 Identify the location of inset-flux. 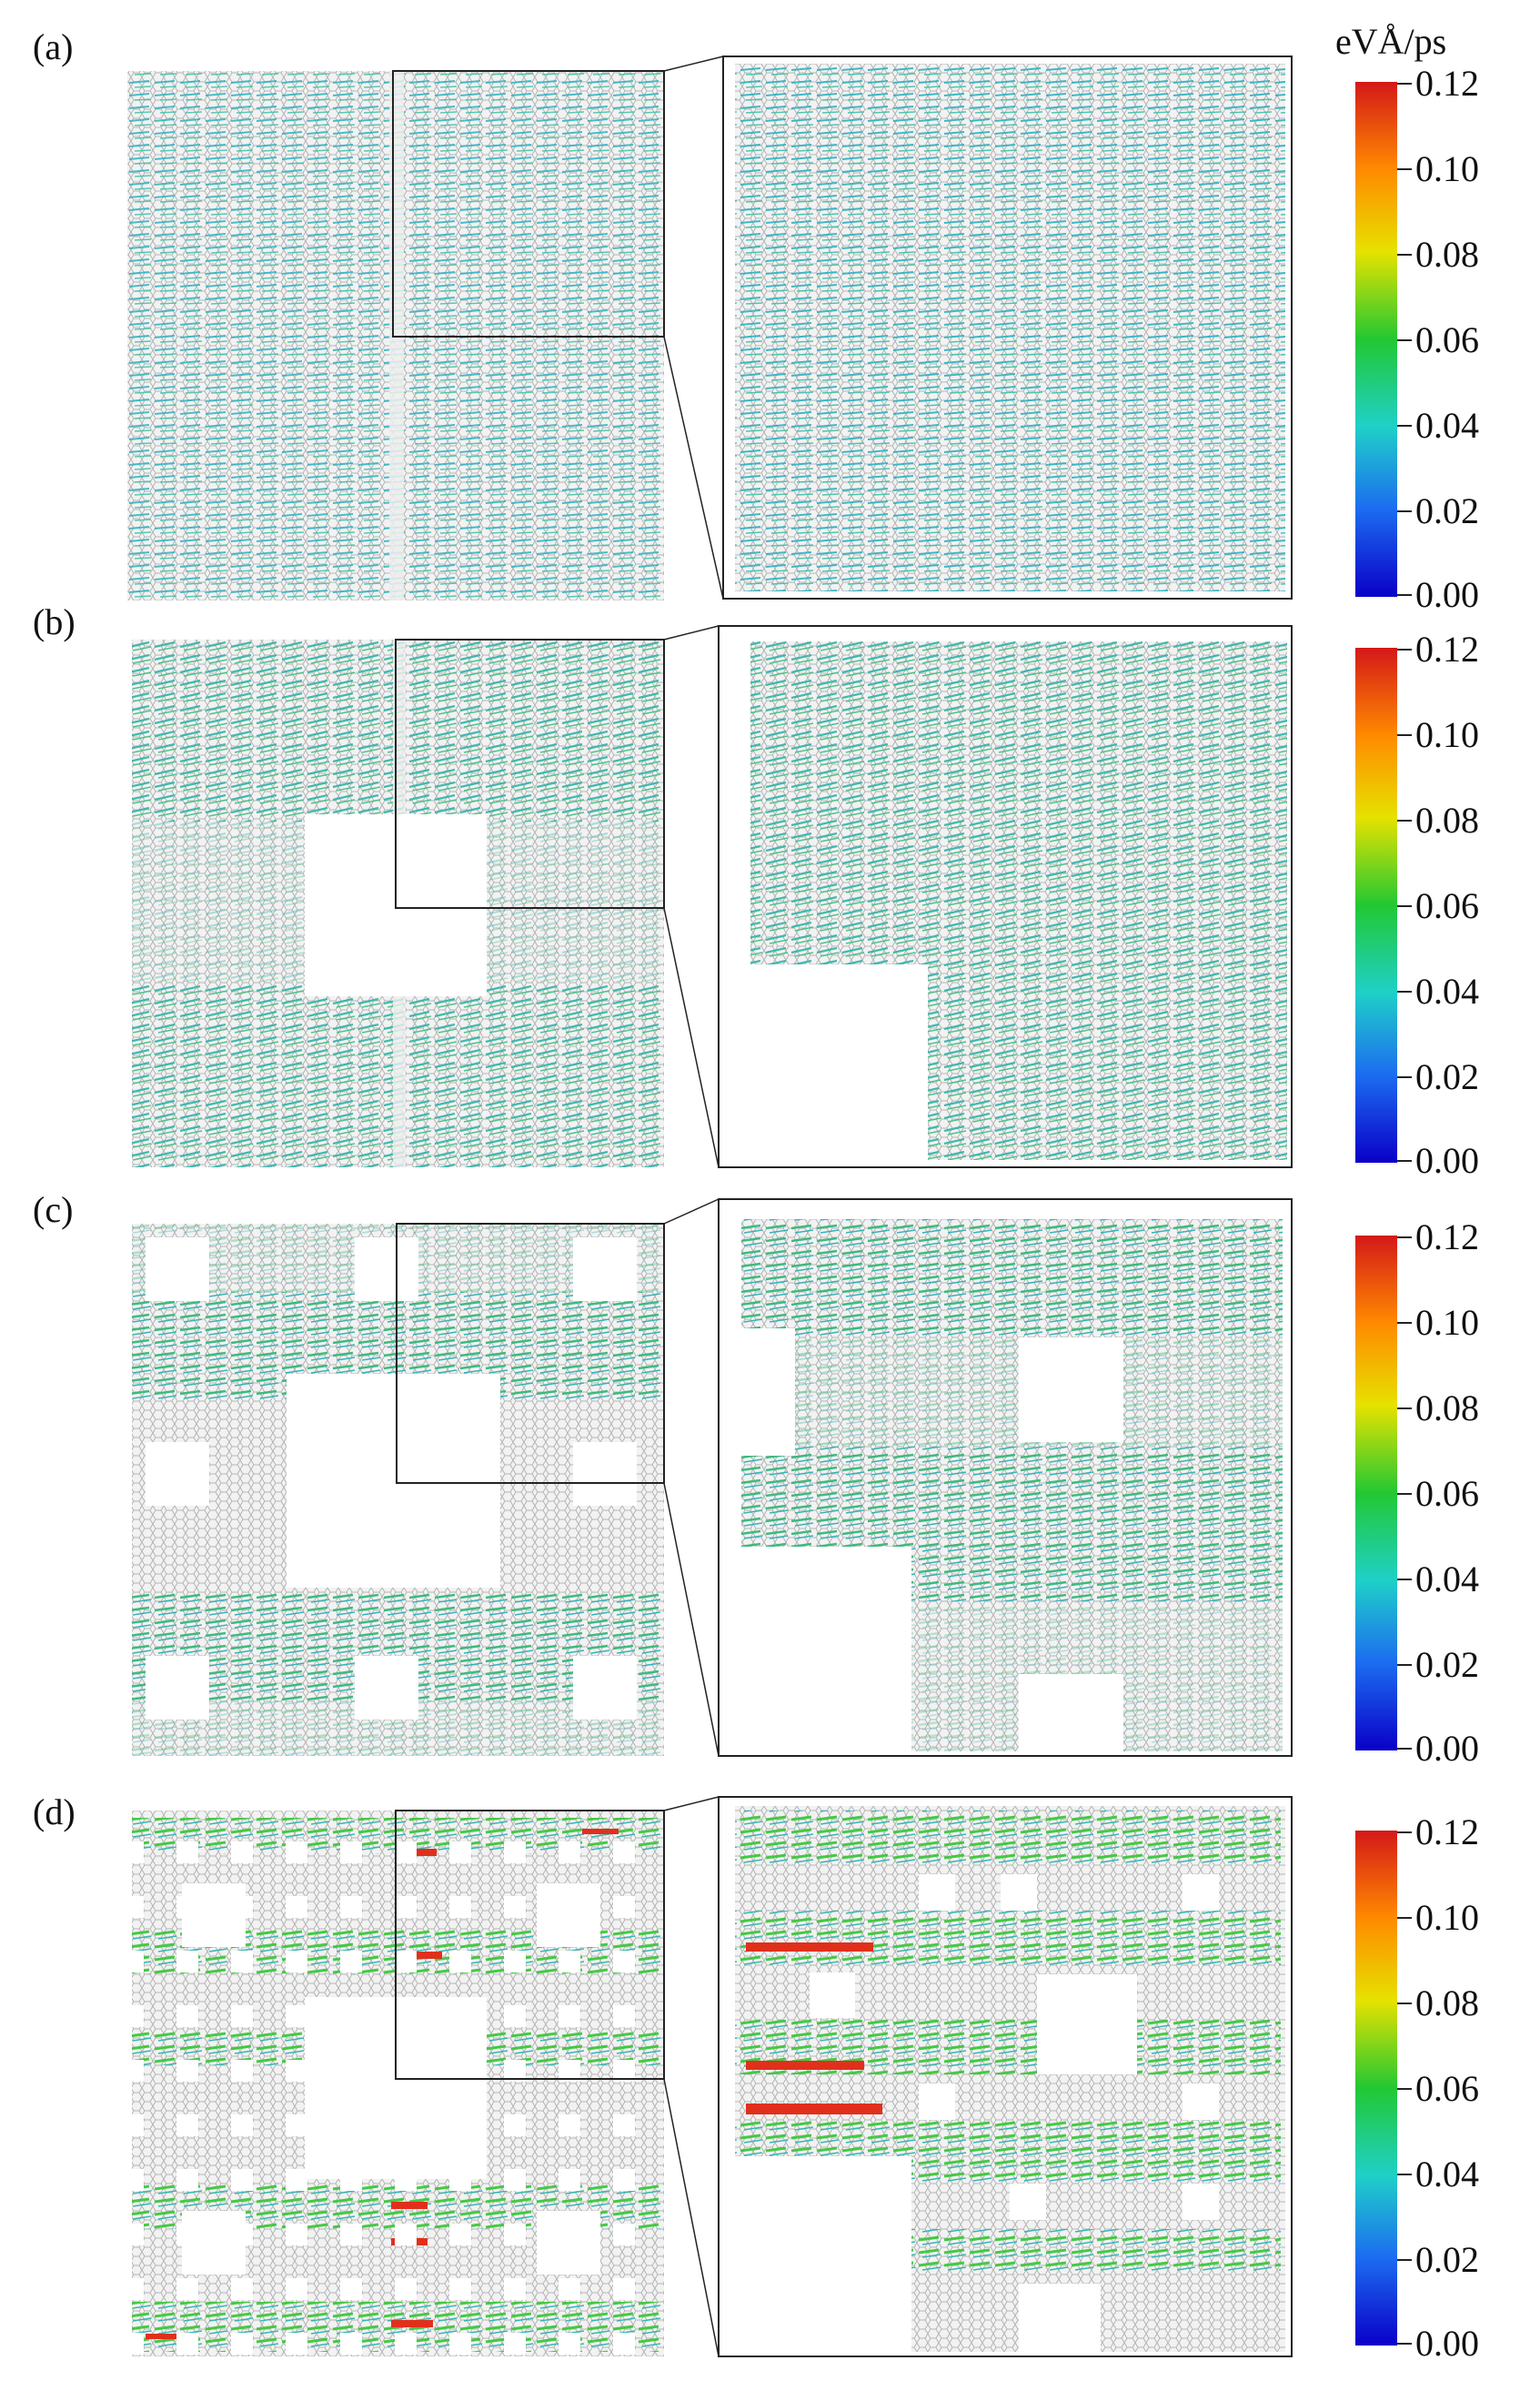
(1010, 327).